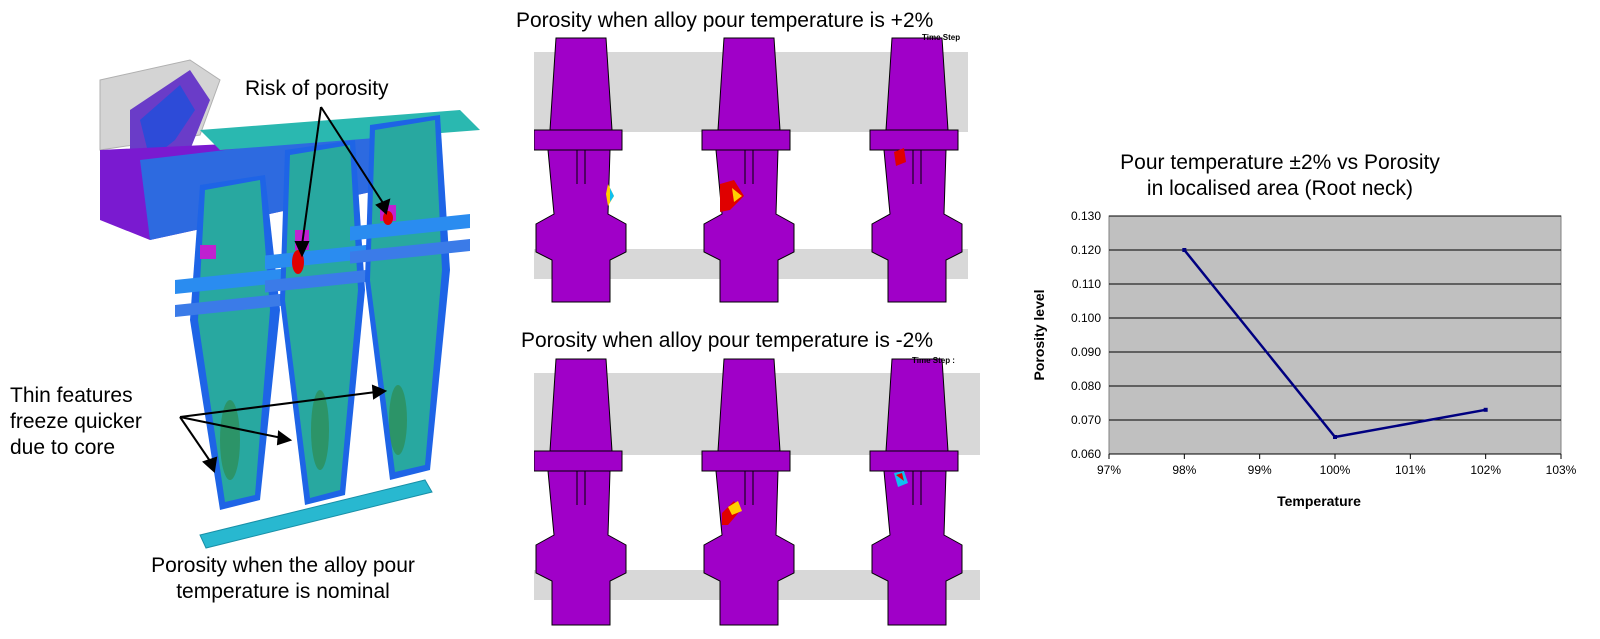  I want to click on y-tick-label: 0.110, so click(1086, 284).